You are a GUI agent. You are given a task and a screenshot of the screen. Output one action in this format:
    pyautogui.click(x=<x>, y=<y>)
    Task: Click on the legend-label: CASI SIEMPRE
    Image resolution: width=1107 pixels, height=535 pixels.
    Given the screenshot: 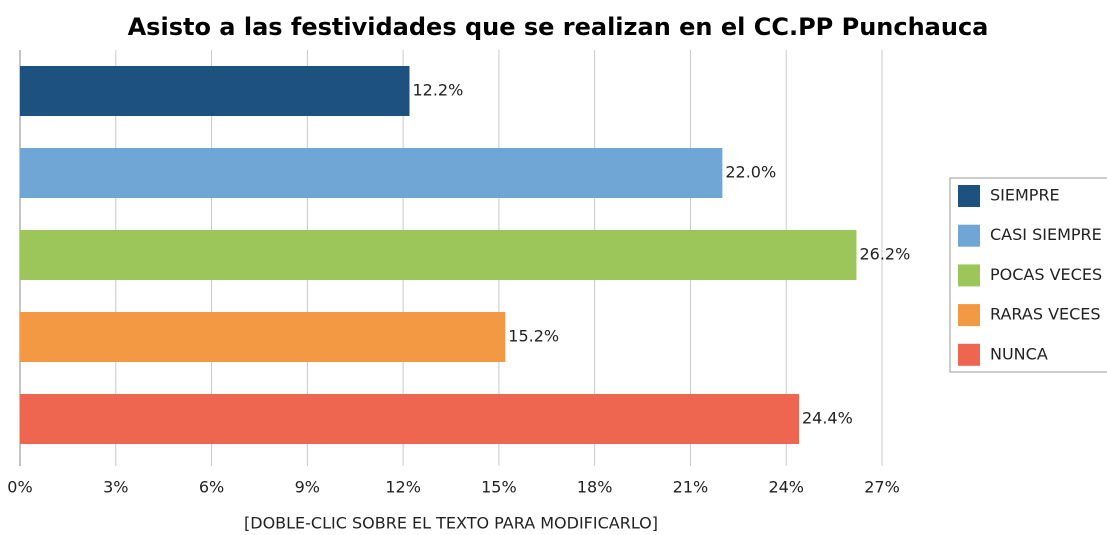 What is the action you would take?
    pyautogui.click(x=1046, y=234)
    